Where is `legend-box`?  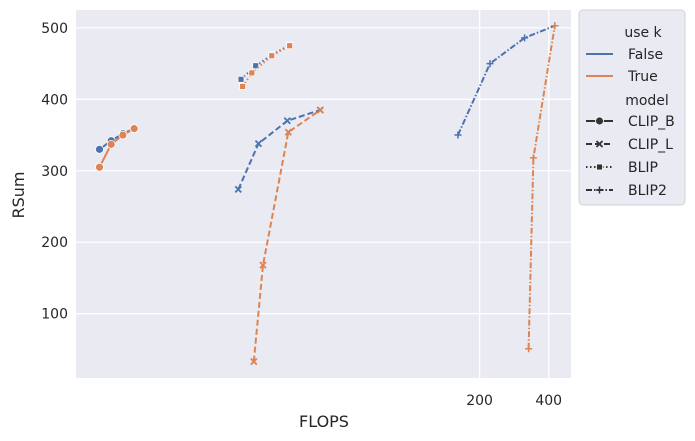
legend-box is located at coordinates (632, 107).